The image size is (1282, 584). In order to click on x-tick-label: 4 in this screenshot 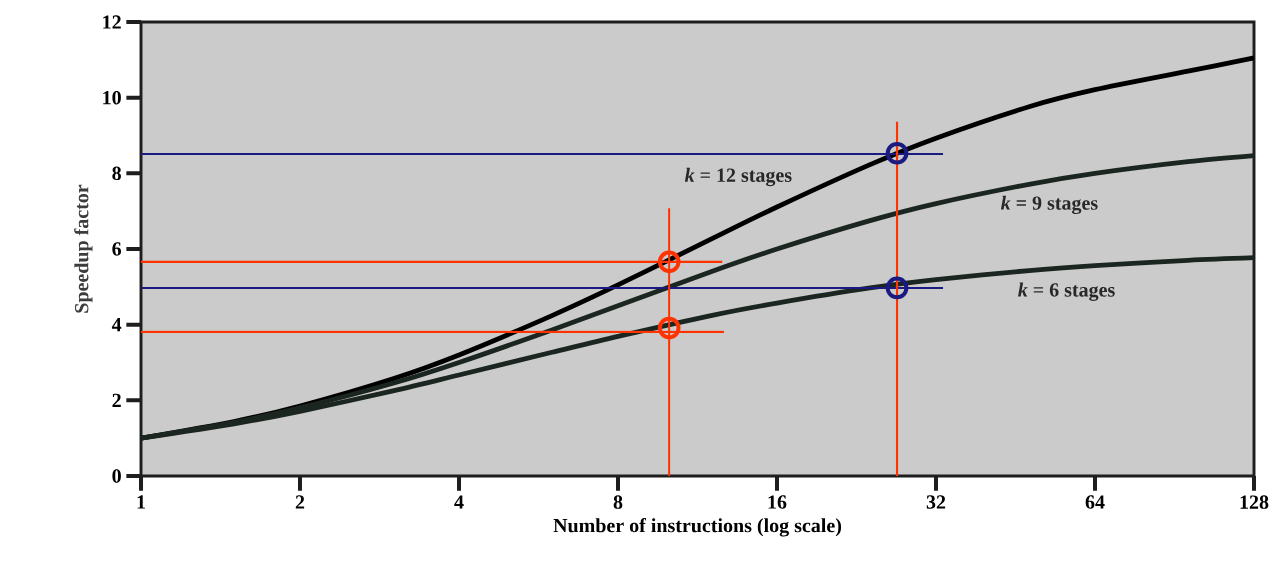, I will do `click(459, 502)`.